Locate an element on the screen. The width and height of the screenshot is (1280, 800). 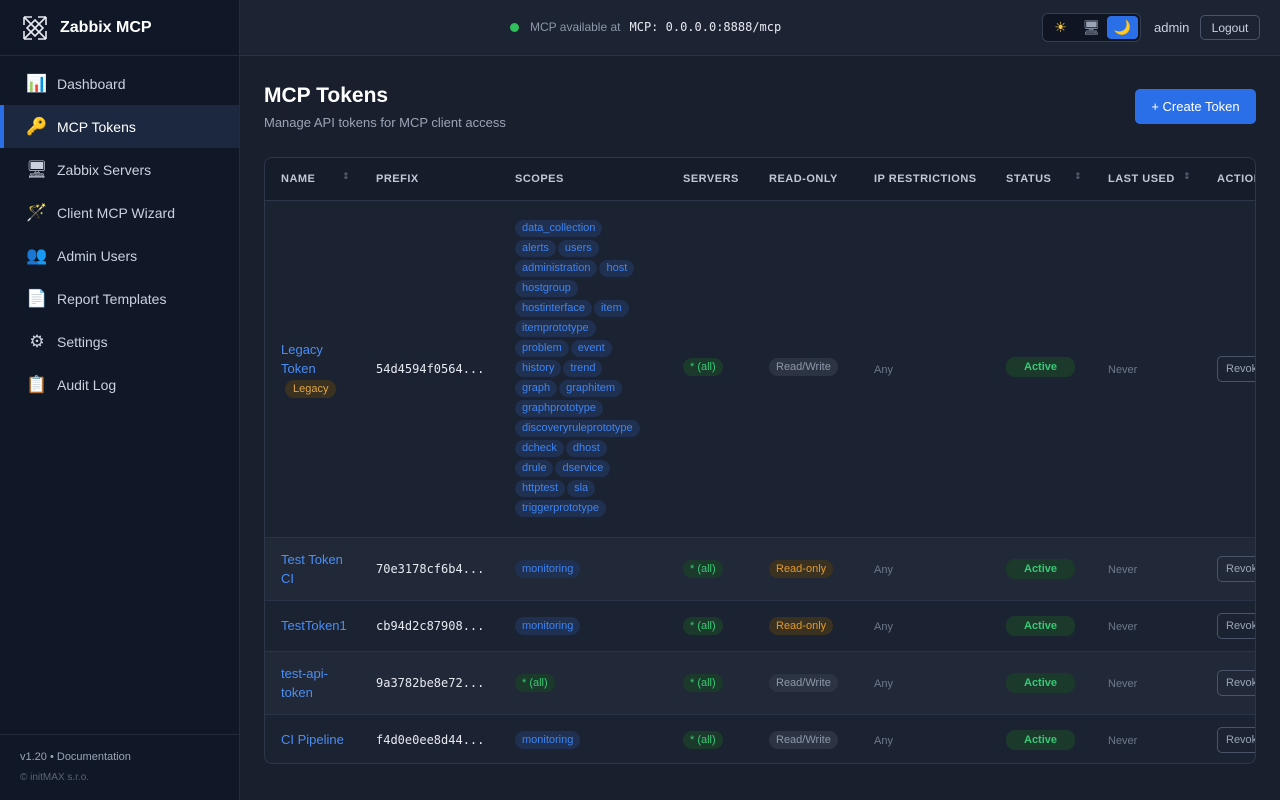
scope-pill: graphitem is located at coordinates (591, 388).